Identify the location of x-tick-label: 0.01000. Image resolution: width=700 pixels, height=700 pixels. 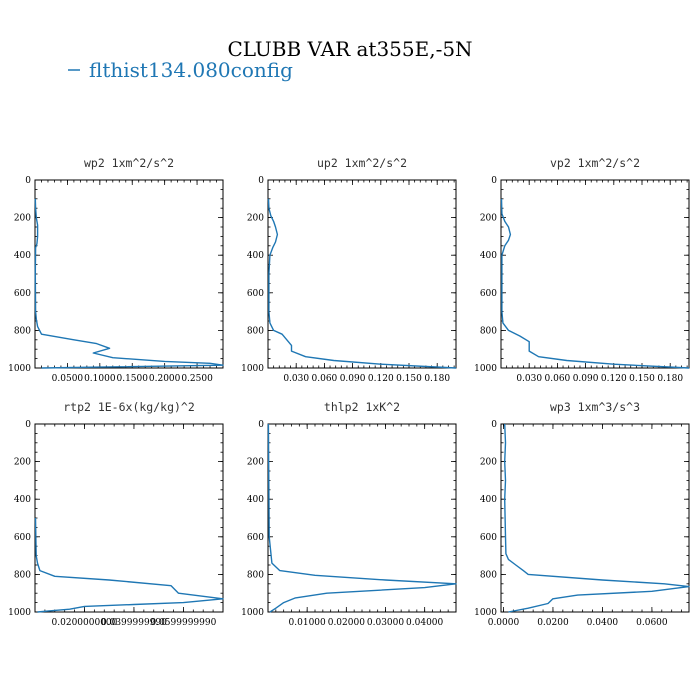
(307, 623).